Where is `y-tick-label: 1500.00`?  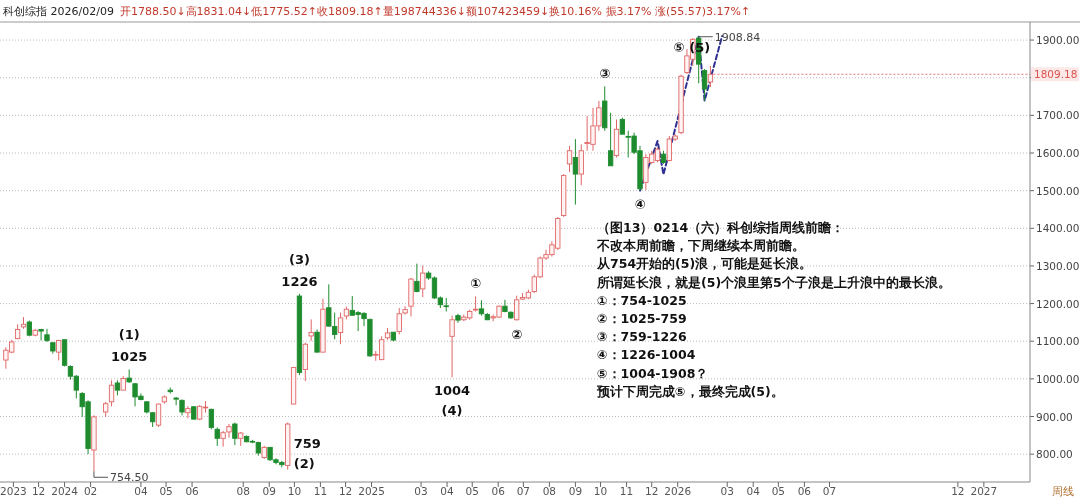 y-tick-label: 1500.00 is located at coordinates (1058, 190).